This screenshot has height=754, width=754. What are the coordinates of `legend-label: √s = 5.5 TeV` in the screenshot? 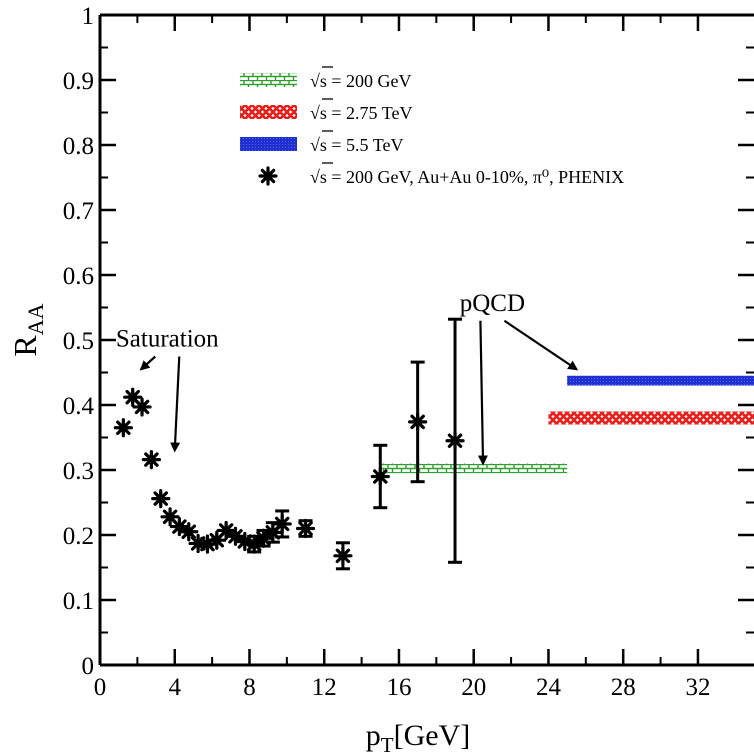 It's located at (356, 145).